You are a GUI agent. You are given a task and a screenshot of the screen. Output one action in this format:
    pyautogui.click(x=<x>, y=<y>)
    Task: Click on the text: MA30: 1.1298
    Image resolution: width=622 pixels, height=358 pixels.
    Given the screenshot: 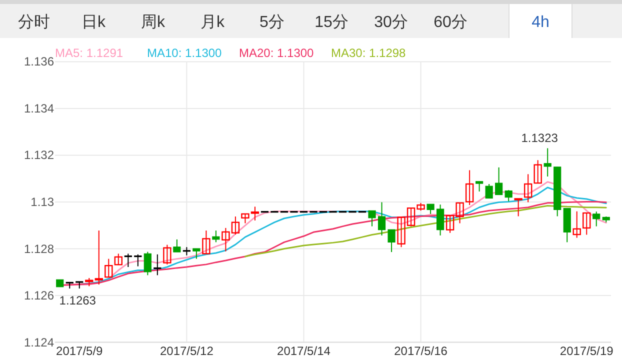 What is the action you would take?
    pyautogui.click(x=368, y=53)
    